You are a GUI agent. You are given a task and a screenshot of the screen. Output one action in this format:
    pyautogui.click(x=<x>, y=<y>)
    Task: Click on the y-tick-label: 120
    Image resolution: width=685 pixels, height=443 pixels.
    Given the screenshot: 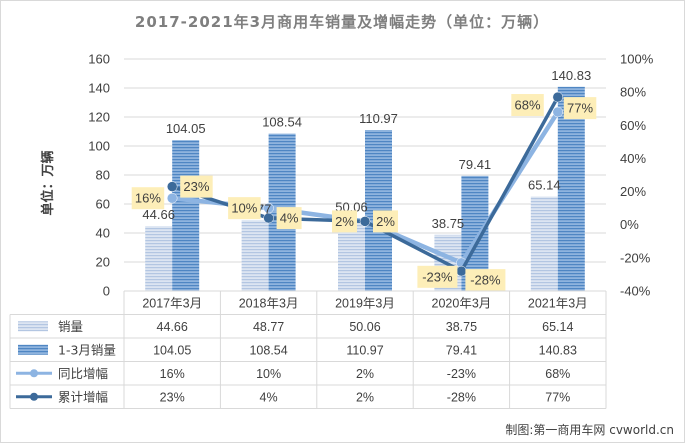 What is the action you would take?
    pyautogui.click(x=99, y=117)
    